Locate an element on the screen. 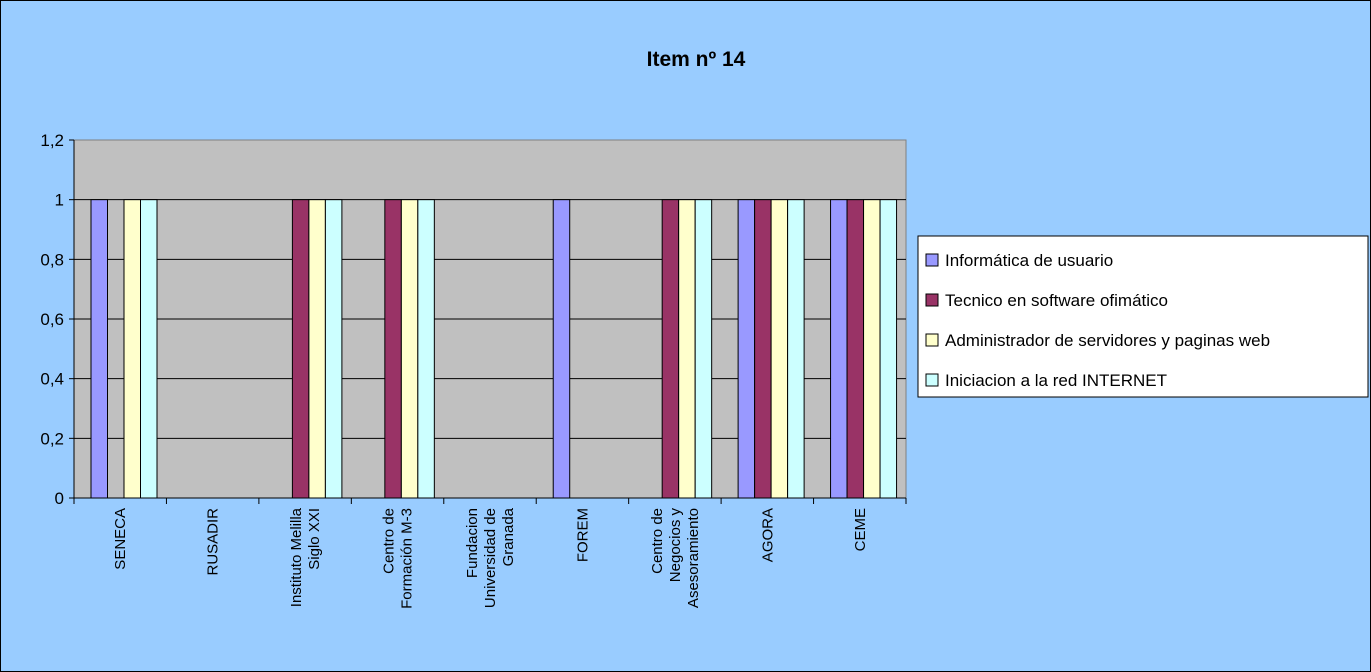 The image size is (1371, 672). legend-label: Informática de usuario is located at coordinates (1029, 260).